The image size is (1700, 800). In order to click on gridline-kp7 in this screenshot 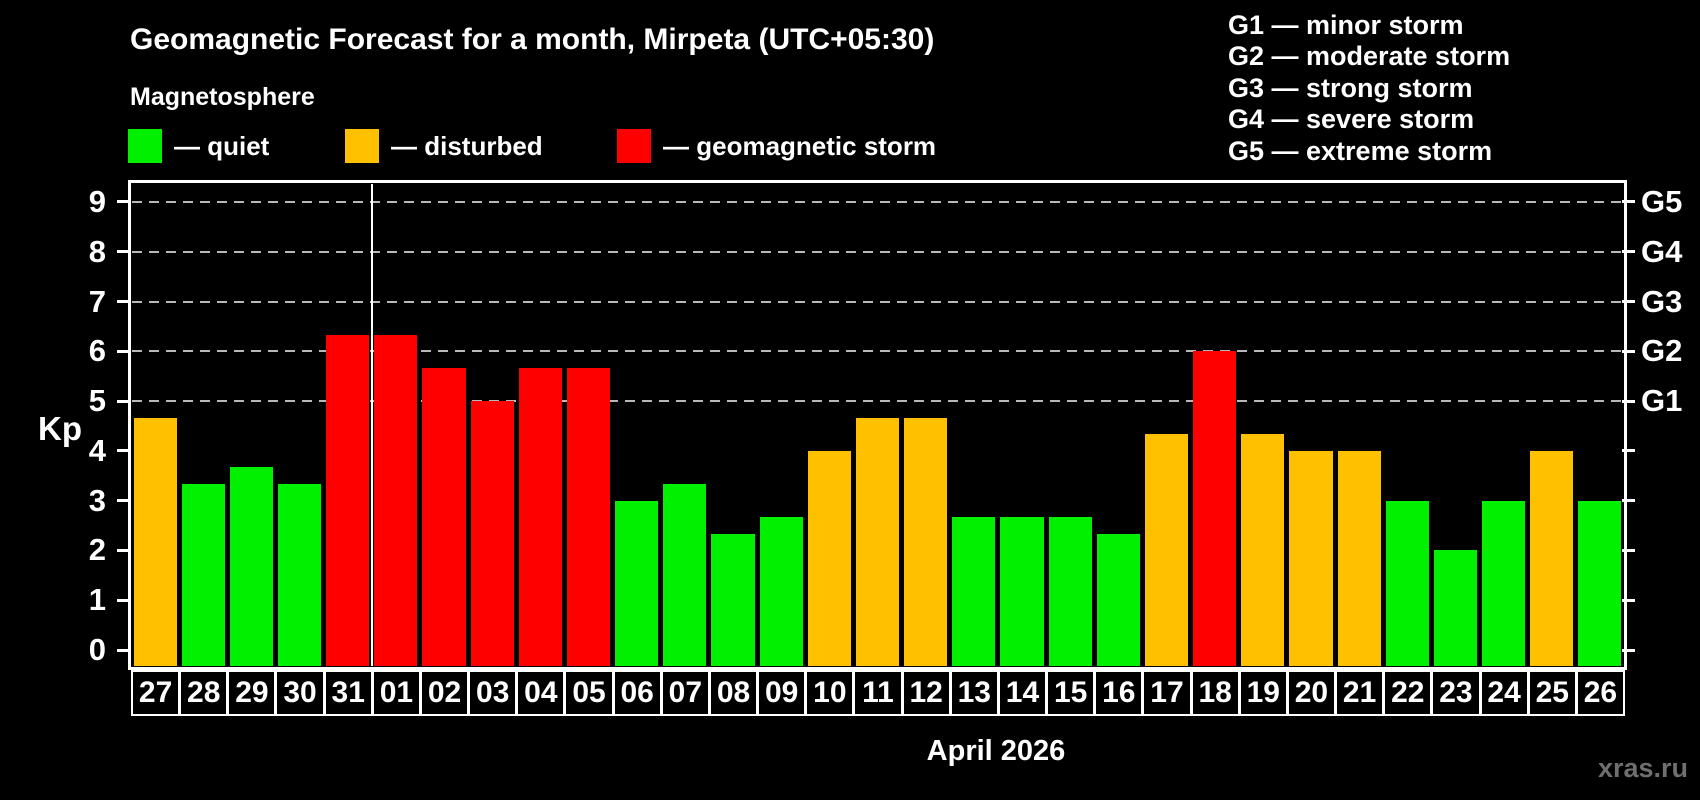, I will do `click(877, 301)`.